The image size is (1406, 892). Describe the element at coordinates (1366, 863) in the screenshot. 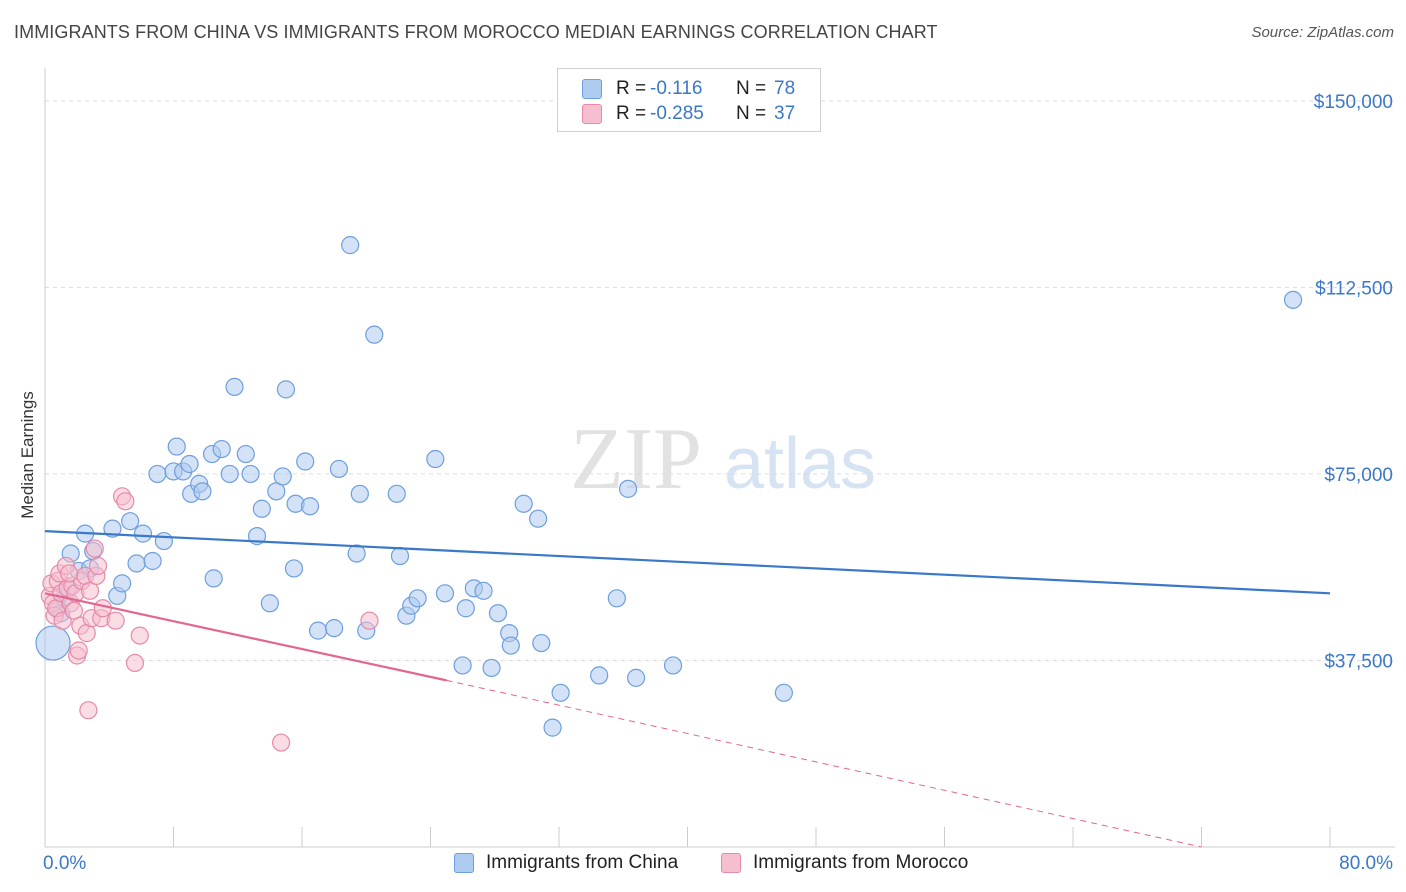

I see `x-tick-label: 80.0%` at that location.